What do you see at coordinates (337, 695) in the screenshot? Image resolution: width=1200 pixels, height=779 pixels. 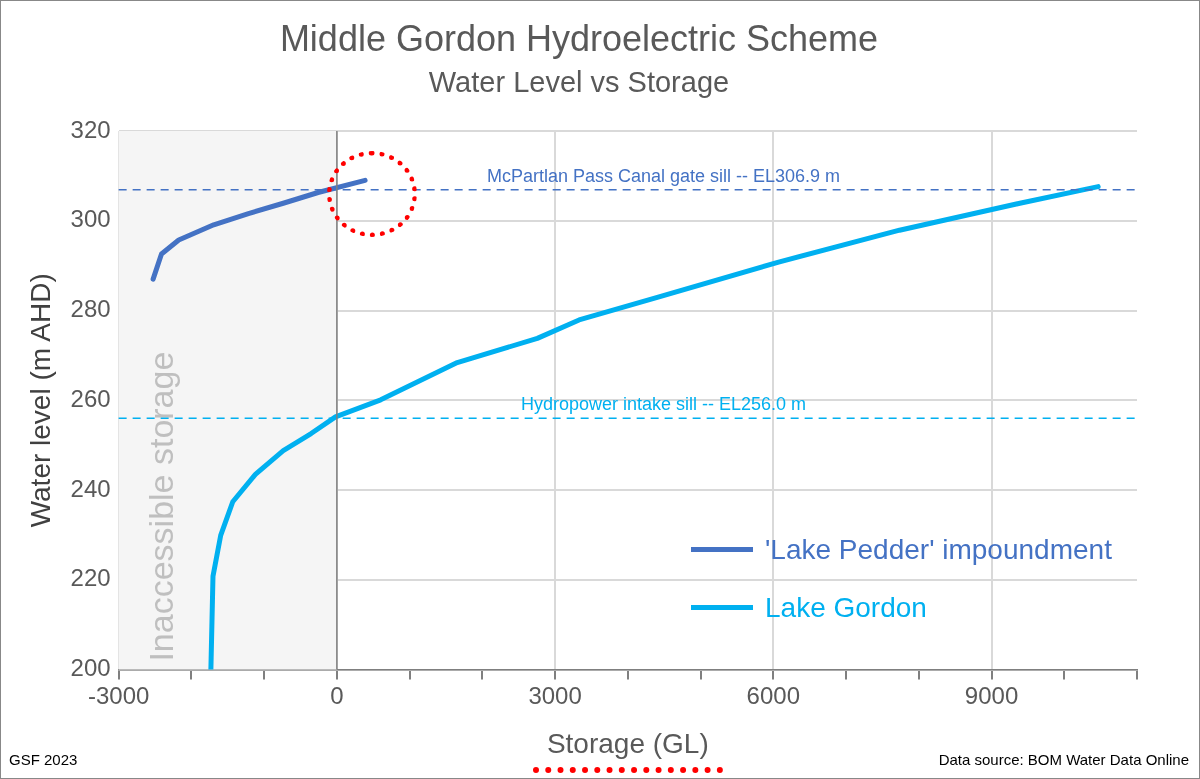 I see `x-tick-label: 0` at bounding box center [337, 695].